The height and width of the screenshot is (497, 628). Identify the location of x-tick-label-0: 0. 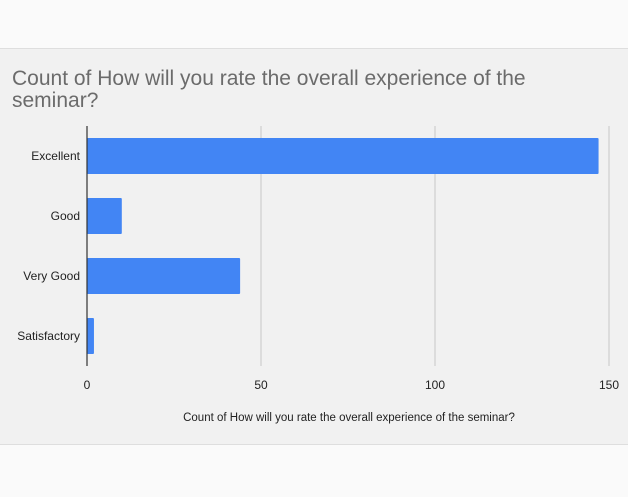
(87, 385).